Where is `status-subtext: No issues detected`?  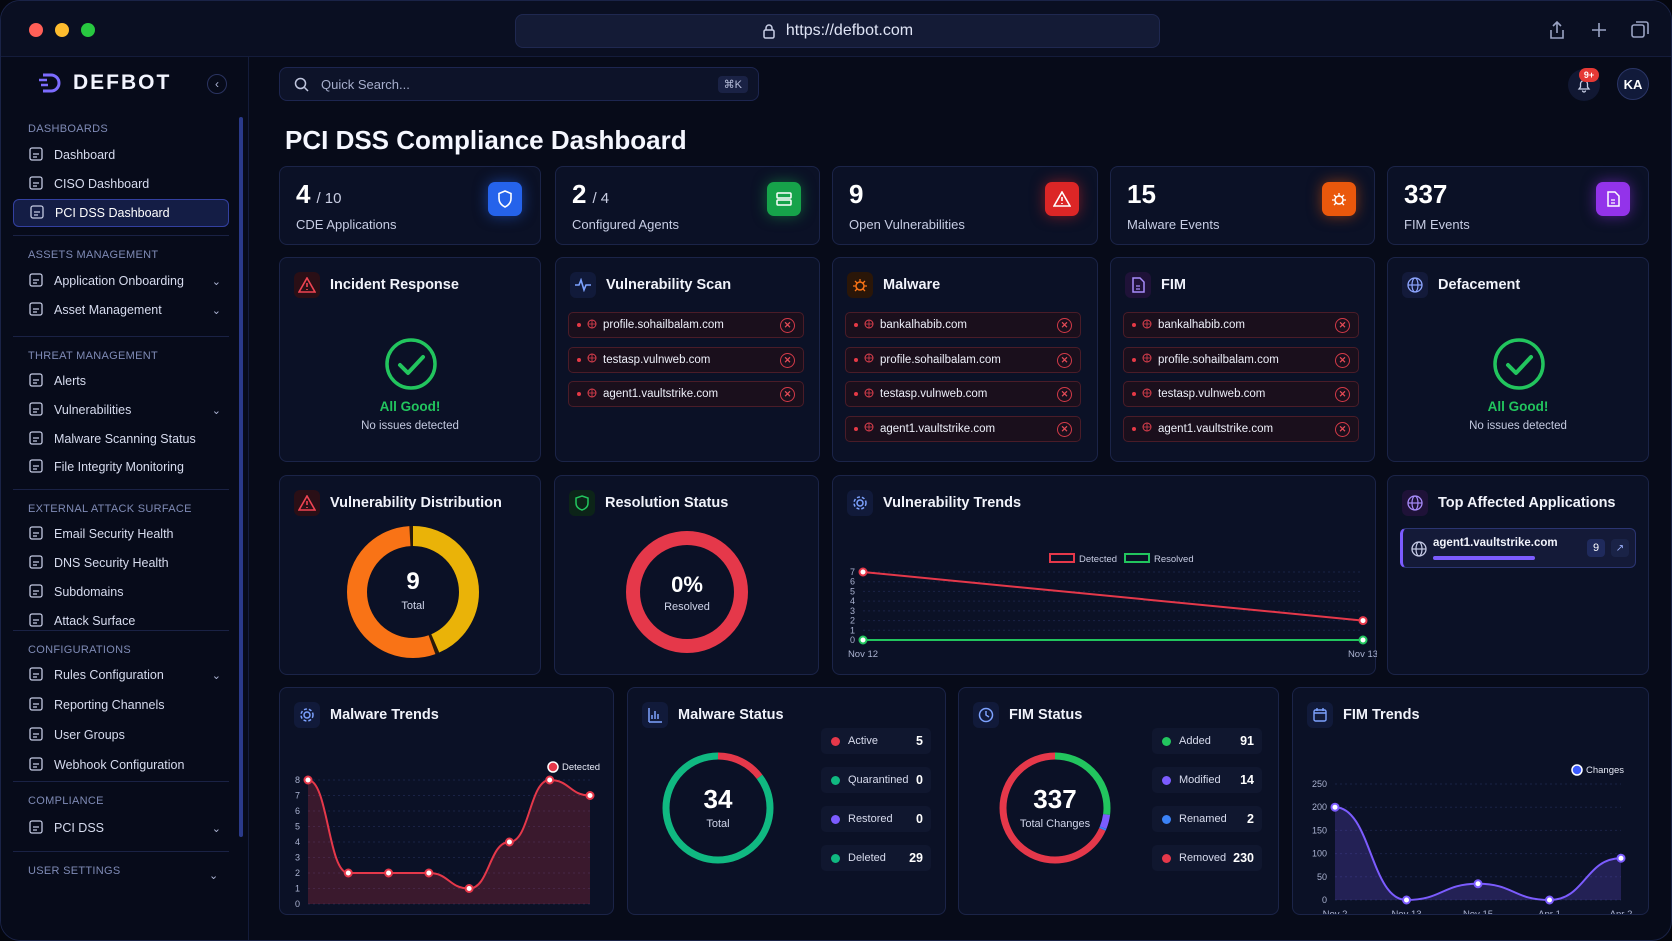 status-subtext: No issues detected is located at coordinates (1518, 426).